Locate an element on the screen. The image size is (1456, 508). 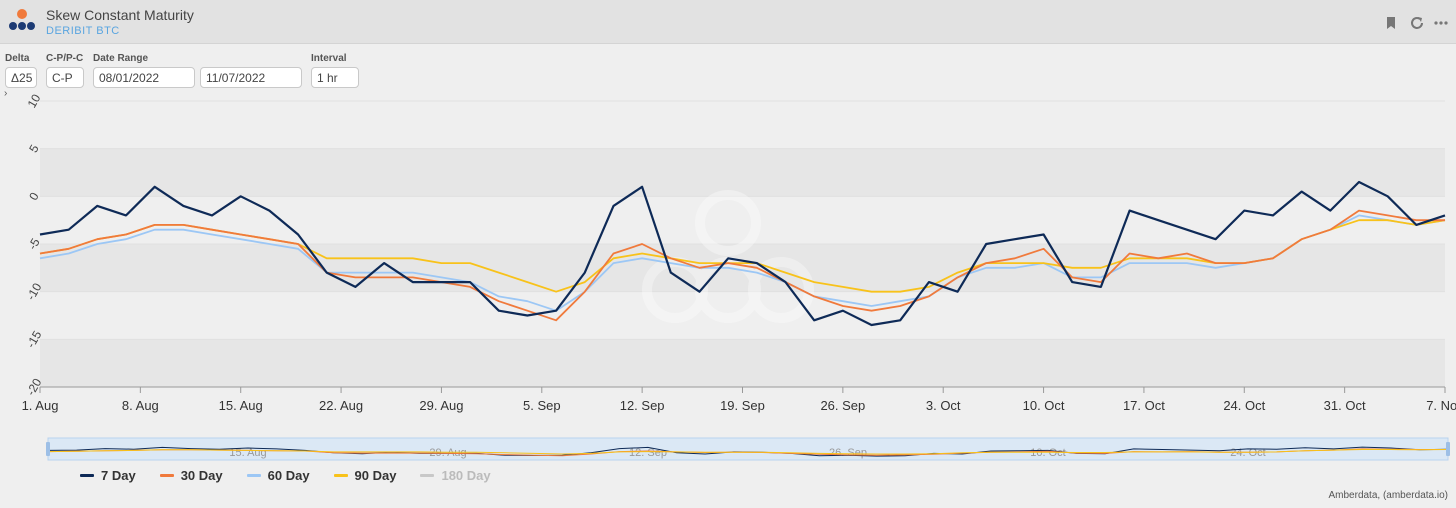
more-icon is located at coordinates (1441, 23).